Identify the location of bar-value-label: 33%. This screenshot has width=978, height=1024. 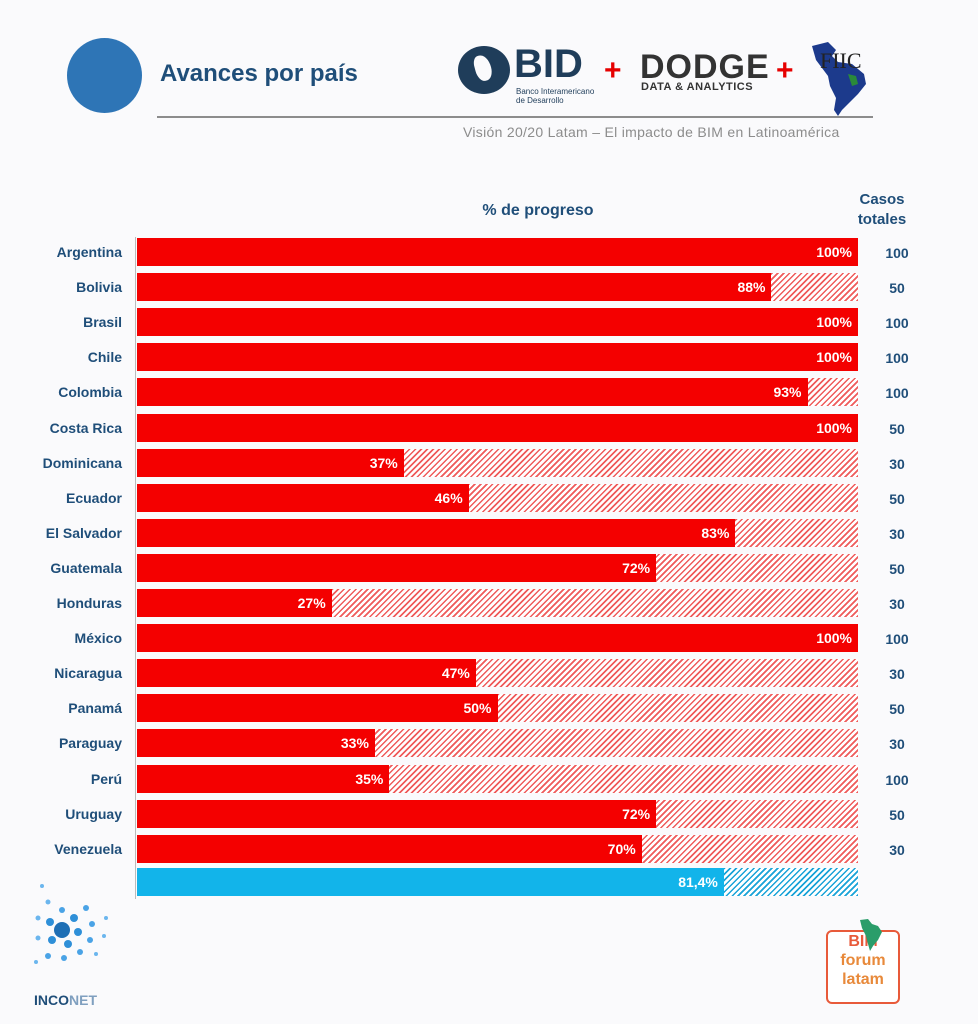
(354, 743).